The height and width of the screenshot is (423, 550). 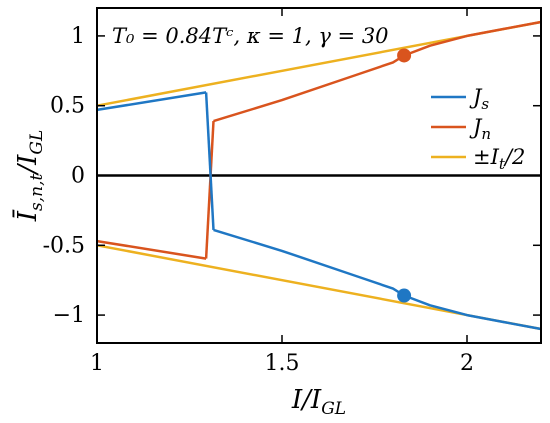 I want to click on legend-label-0: Js, so click(x=479, y=99).